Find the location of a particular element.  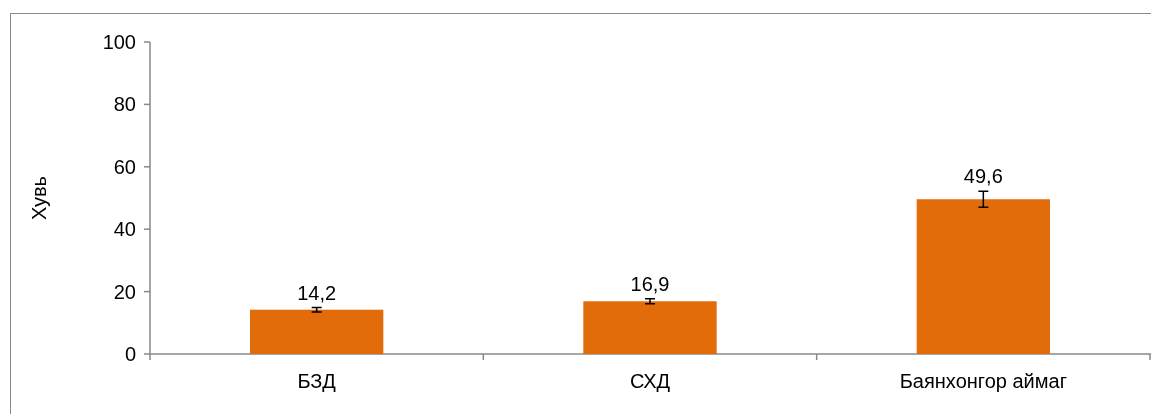

y-tick-label: 100 is located at coordinates (119, 42).